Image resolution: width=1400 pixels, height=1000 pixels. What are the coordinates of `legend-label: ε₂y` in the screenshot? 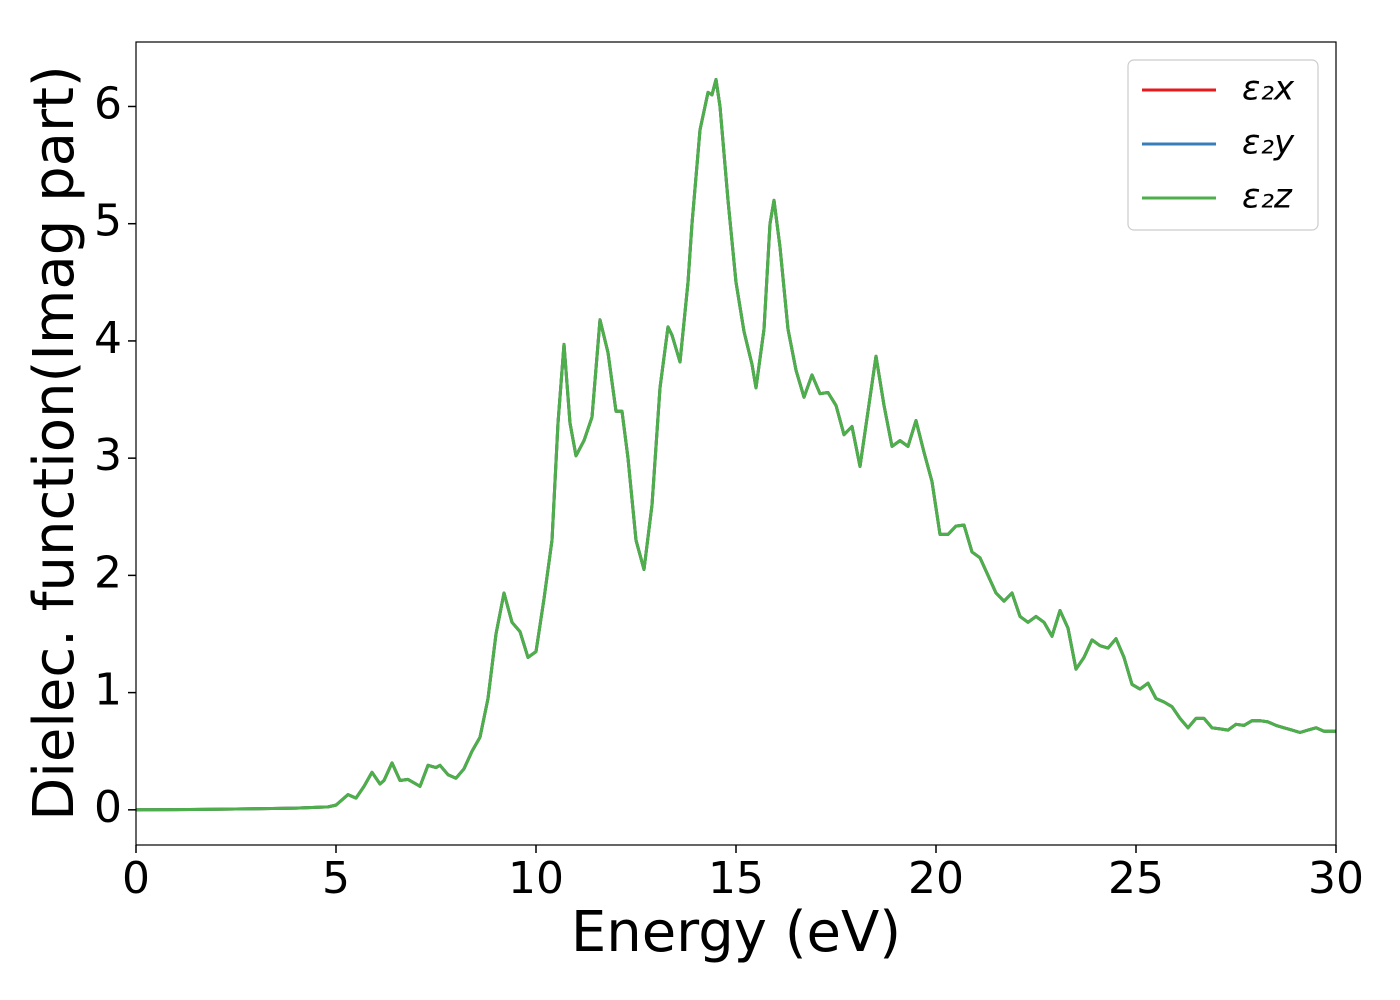 It's located at (1268, 143).